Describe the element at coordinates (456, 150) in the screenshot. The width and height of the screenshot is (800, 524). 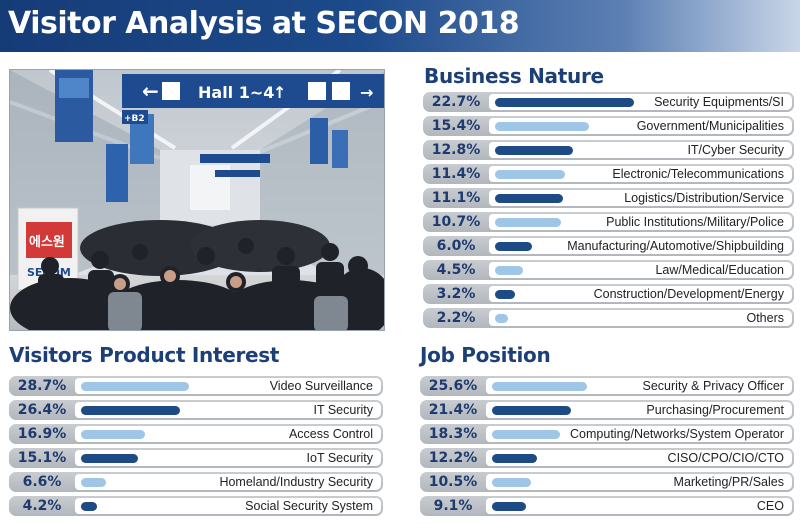
I see `business-nature-value-label: 12.8%` at that location.